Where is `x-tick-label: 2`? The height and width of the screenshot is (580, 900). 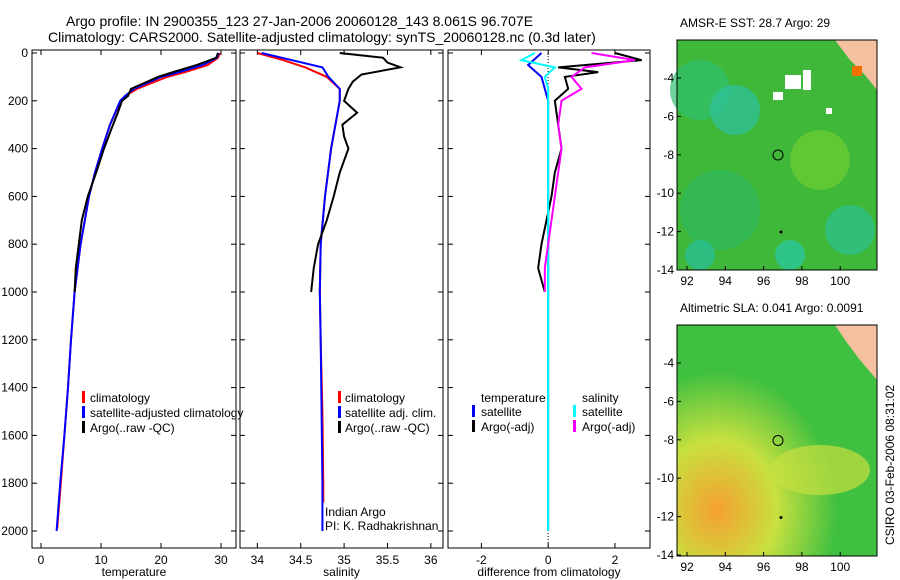
x-tick-label: 2 is located at coordinates (615, 560).